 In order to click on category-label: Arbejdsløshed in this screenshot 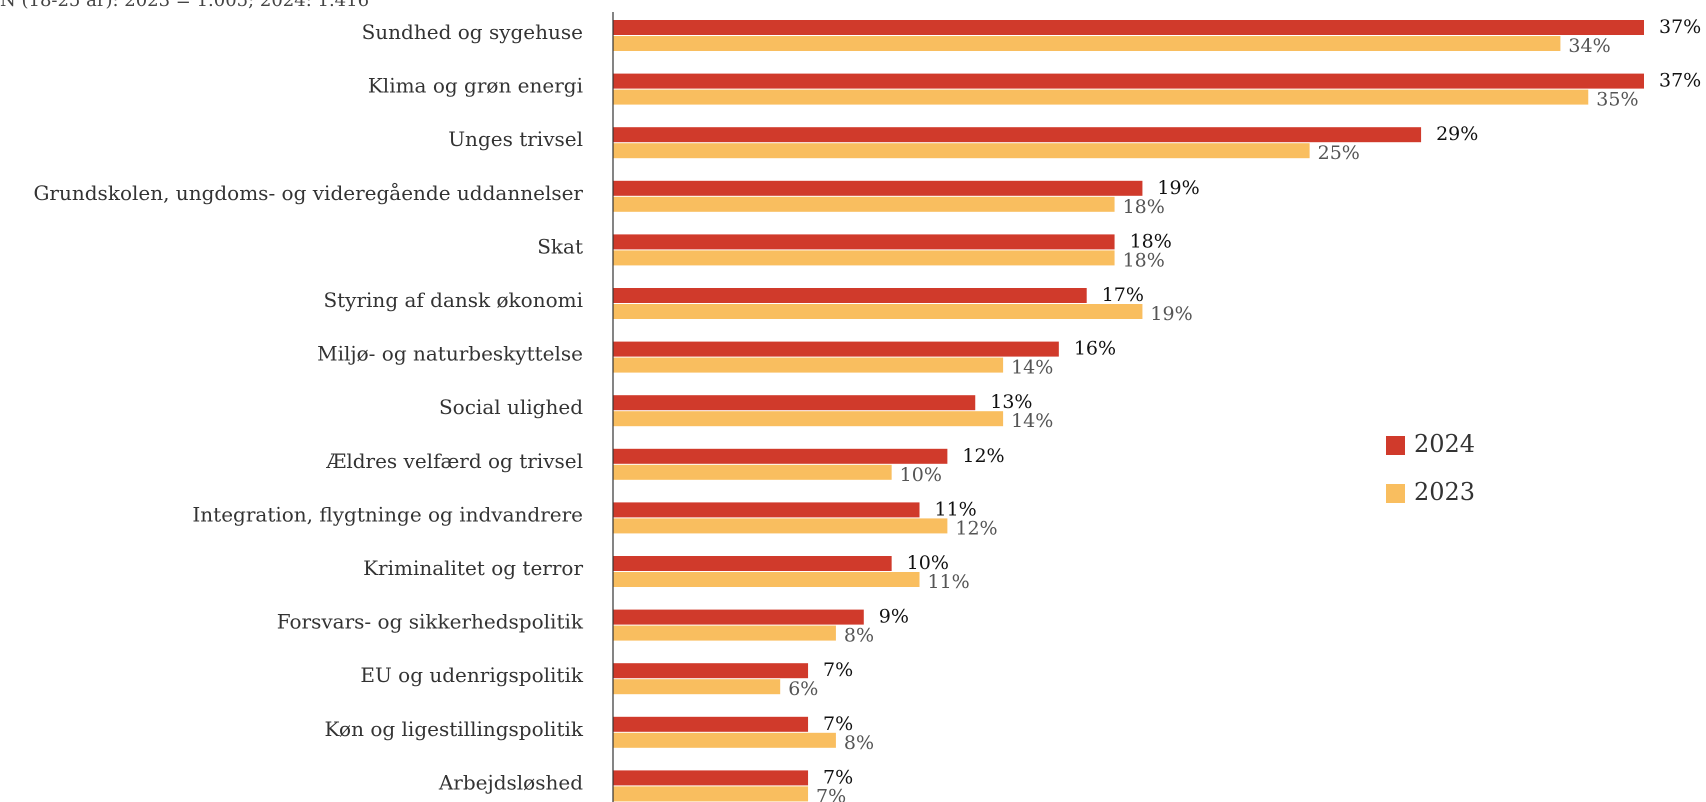, I will do `click(510, 782)`.